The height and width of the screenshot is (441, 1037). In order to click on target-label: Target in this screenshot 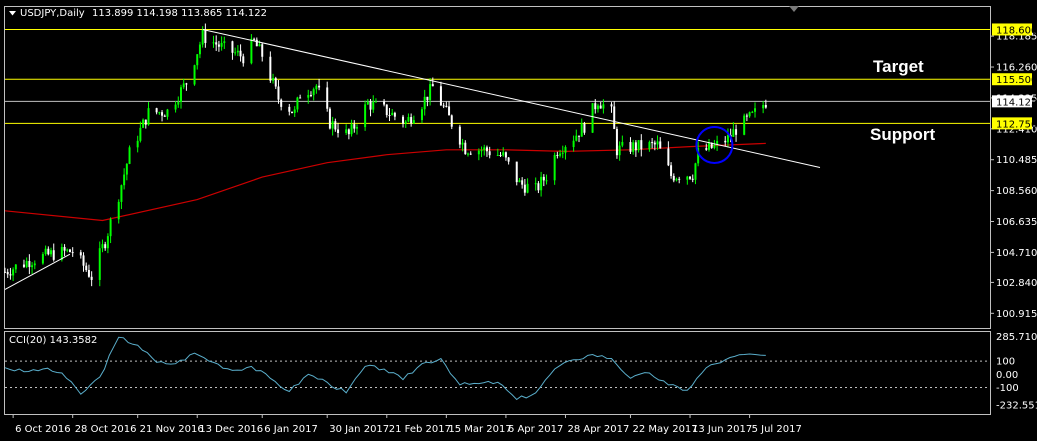, I will do `click(898, 66)`.